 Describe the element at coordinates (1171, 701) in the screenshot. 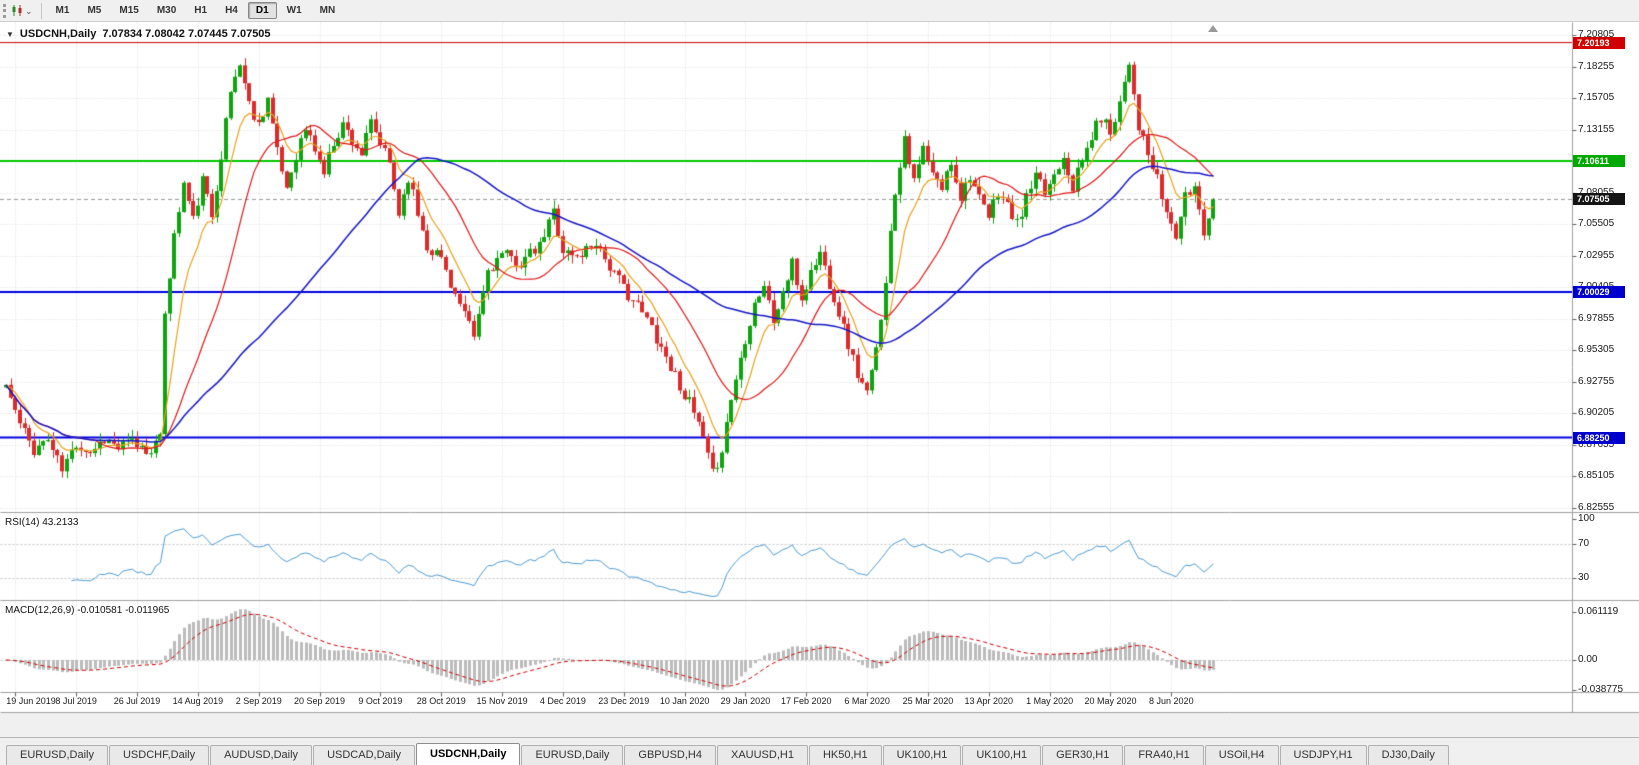

I see `date-label: 8 Jun 2020` at that location.